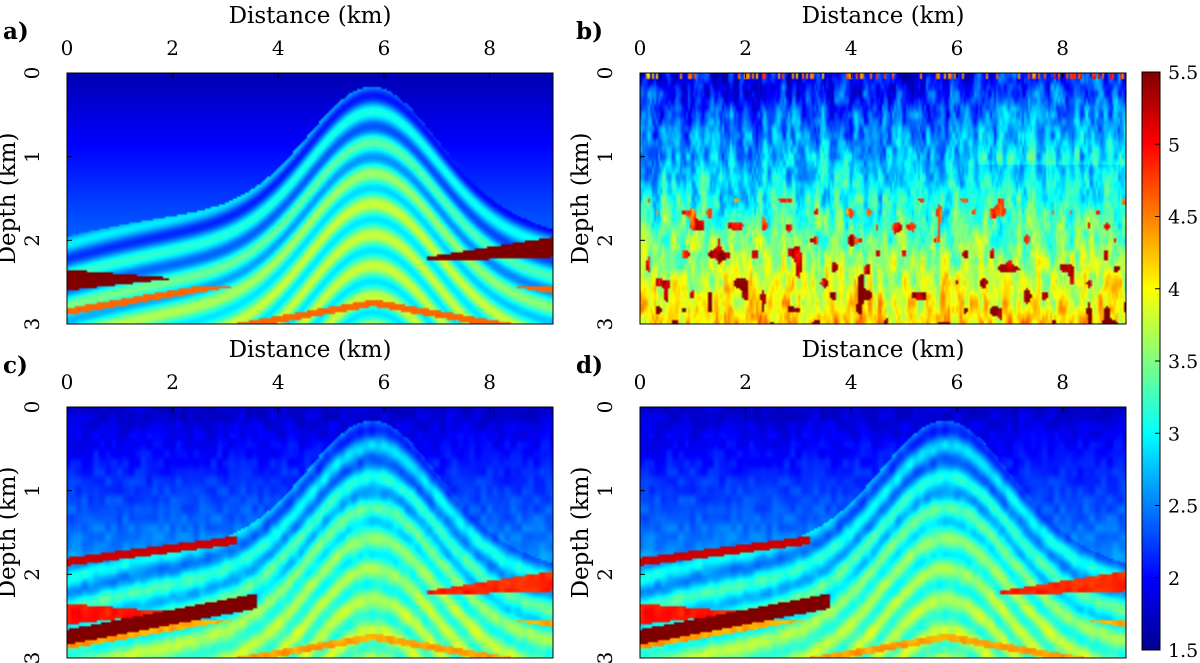 The width and height of the screenshot is (1200, 663). Describe the element at coordinates (589, 365) in the screenshot. I see `panel-label: d)` at that location.